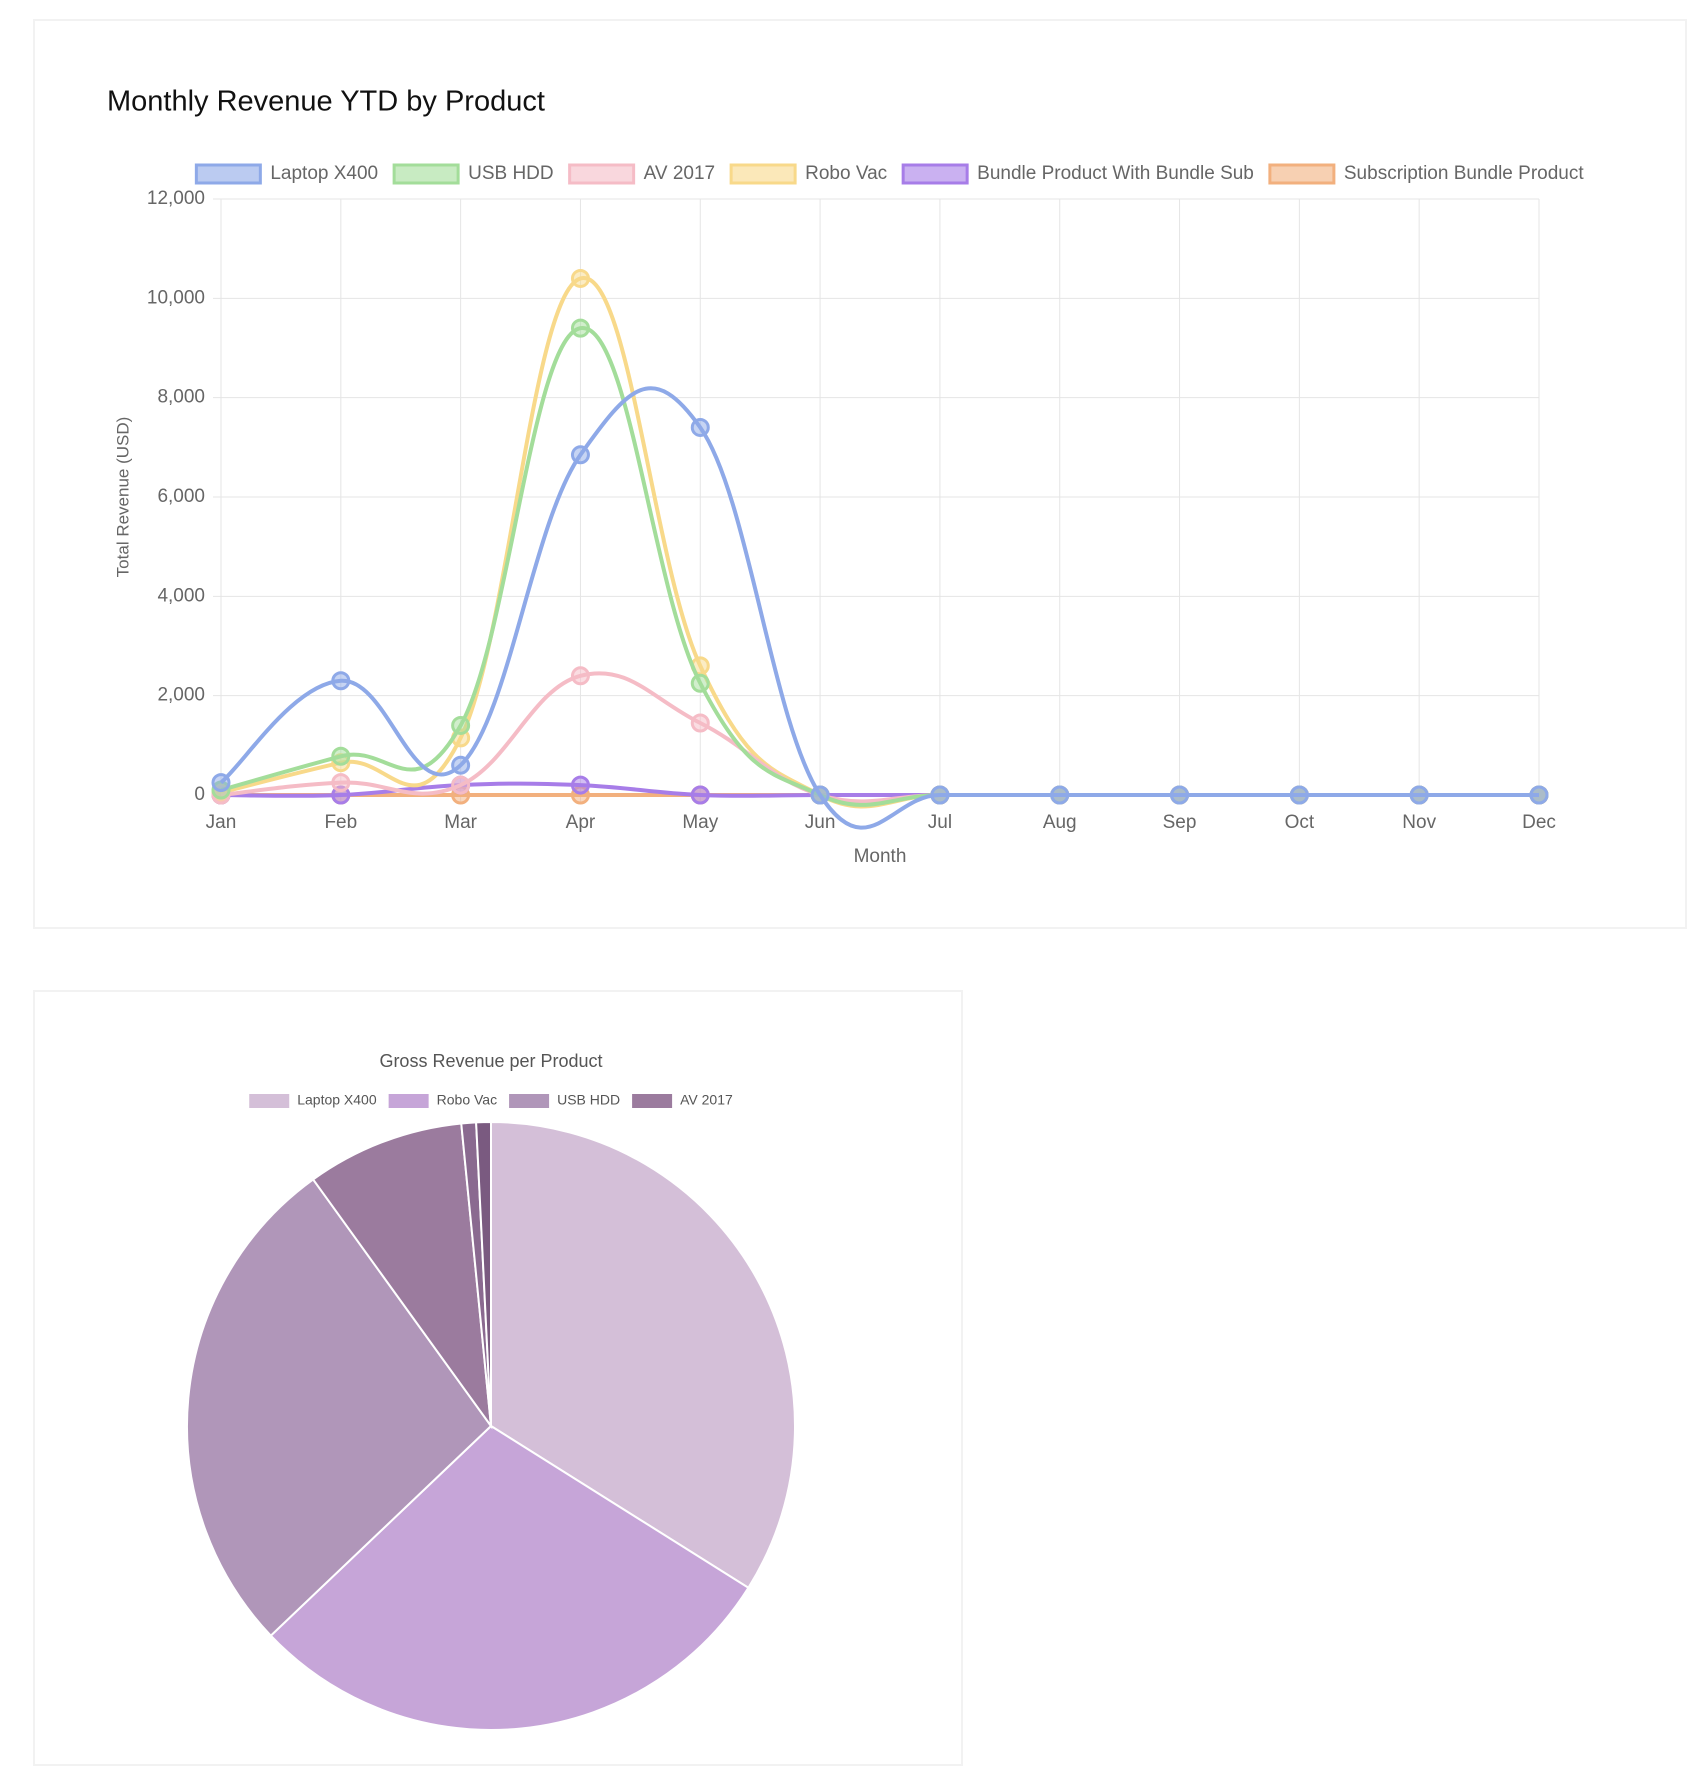 This screenshot has height=1784, width=1708. What do you see at coordinates (176, 198) in the screenshot?
I see `y-tick-label: 12,000` at bounding box center [176, 198].